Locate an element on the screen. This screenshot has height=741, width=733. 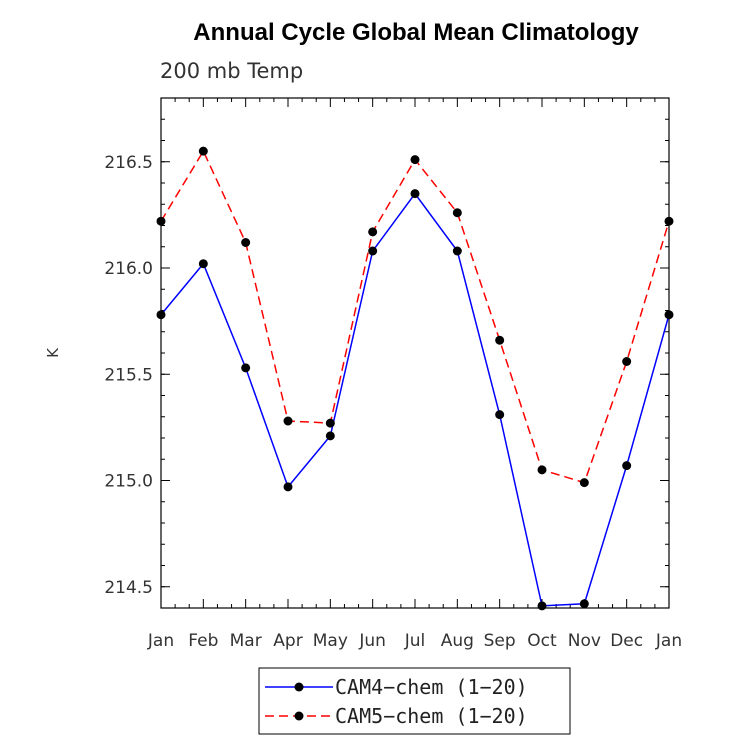
x-tick-label: Apr is located at coordinates (287, 641).